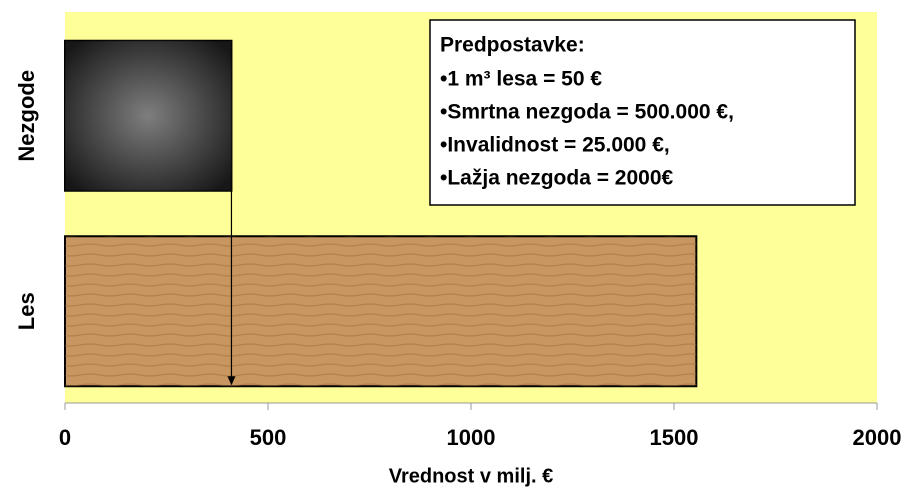 This screenshot has height=493, width=911. Describe the element at coordinates (148, 115) in the screenshot. I see `bar-texture` at that location.